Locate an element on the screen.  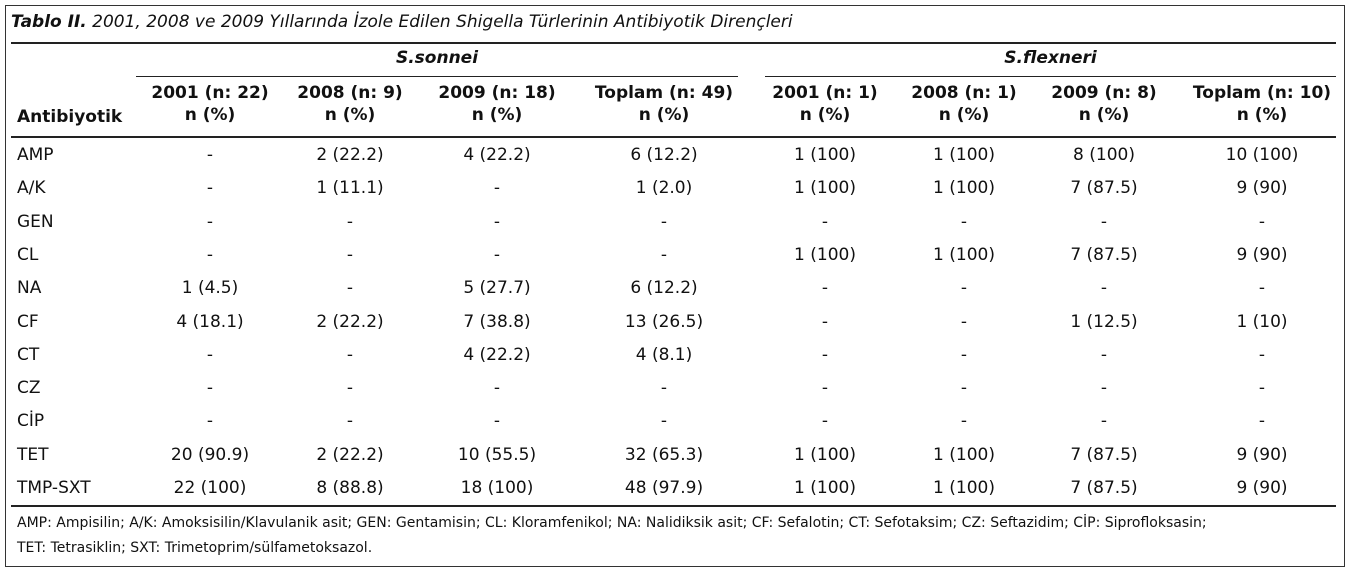
table-row: CL - - - - 1 (100) 1 (100) 7 (87.5) 9 (90) is located at coordinates (676, 255).